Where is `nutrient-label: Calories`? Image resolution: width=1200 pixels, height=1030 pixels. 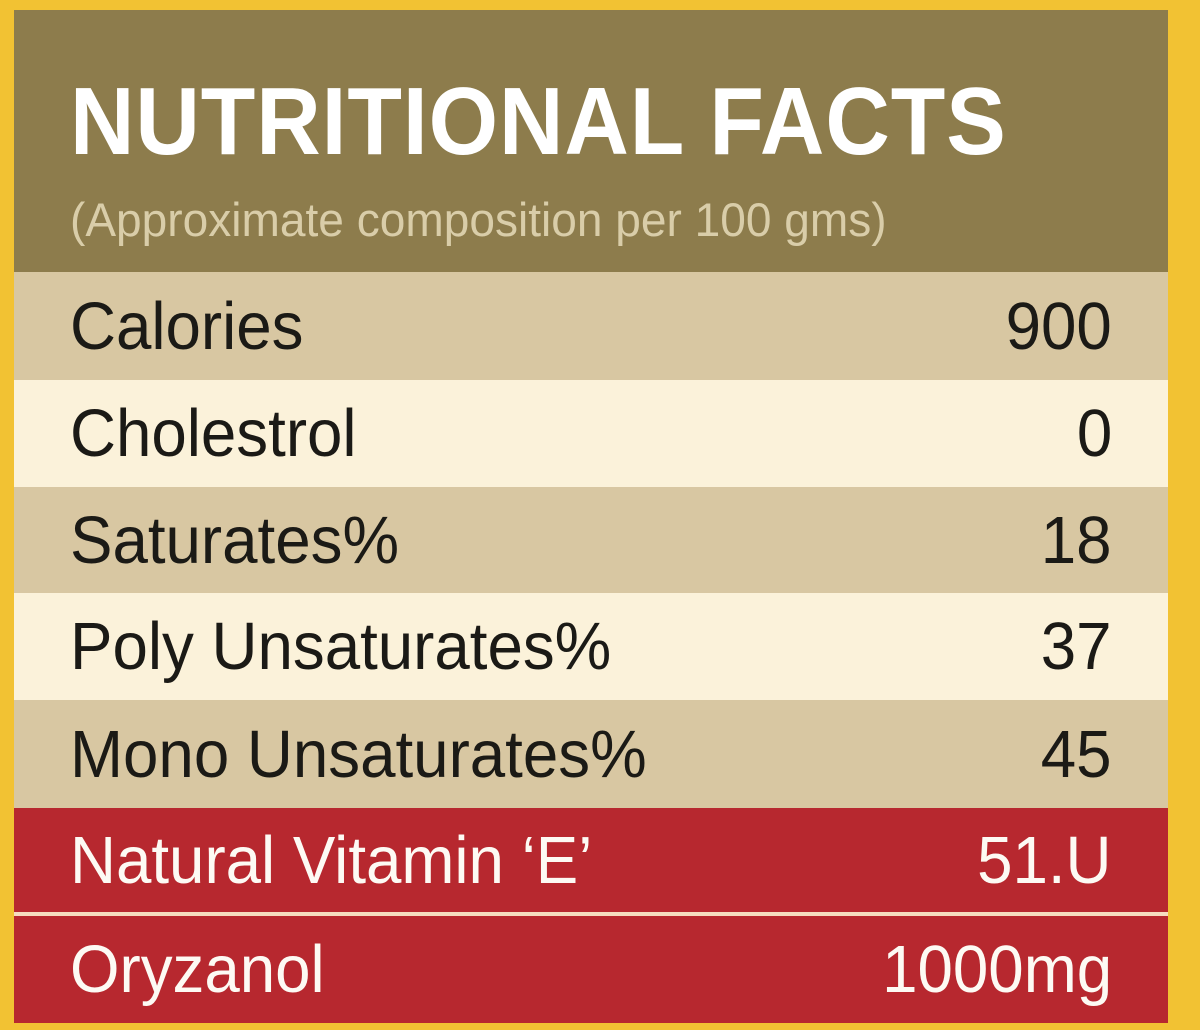
nutrient-label: Calories is located at coordinates (187, 326).